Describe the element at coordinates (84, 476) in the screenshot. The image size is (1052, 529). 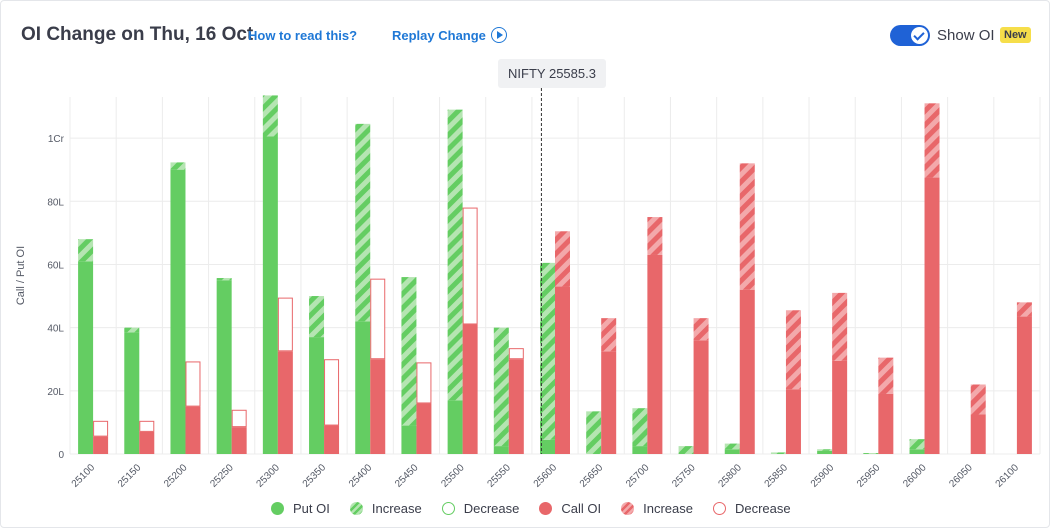
I see `x-tick-label: 25100` at that location.